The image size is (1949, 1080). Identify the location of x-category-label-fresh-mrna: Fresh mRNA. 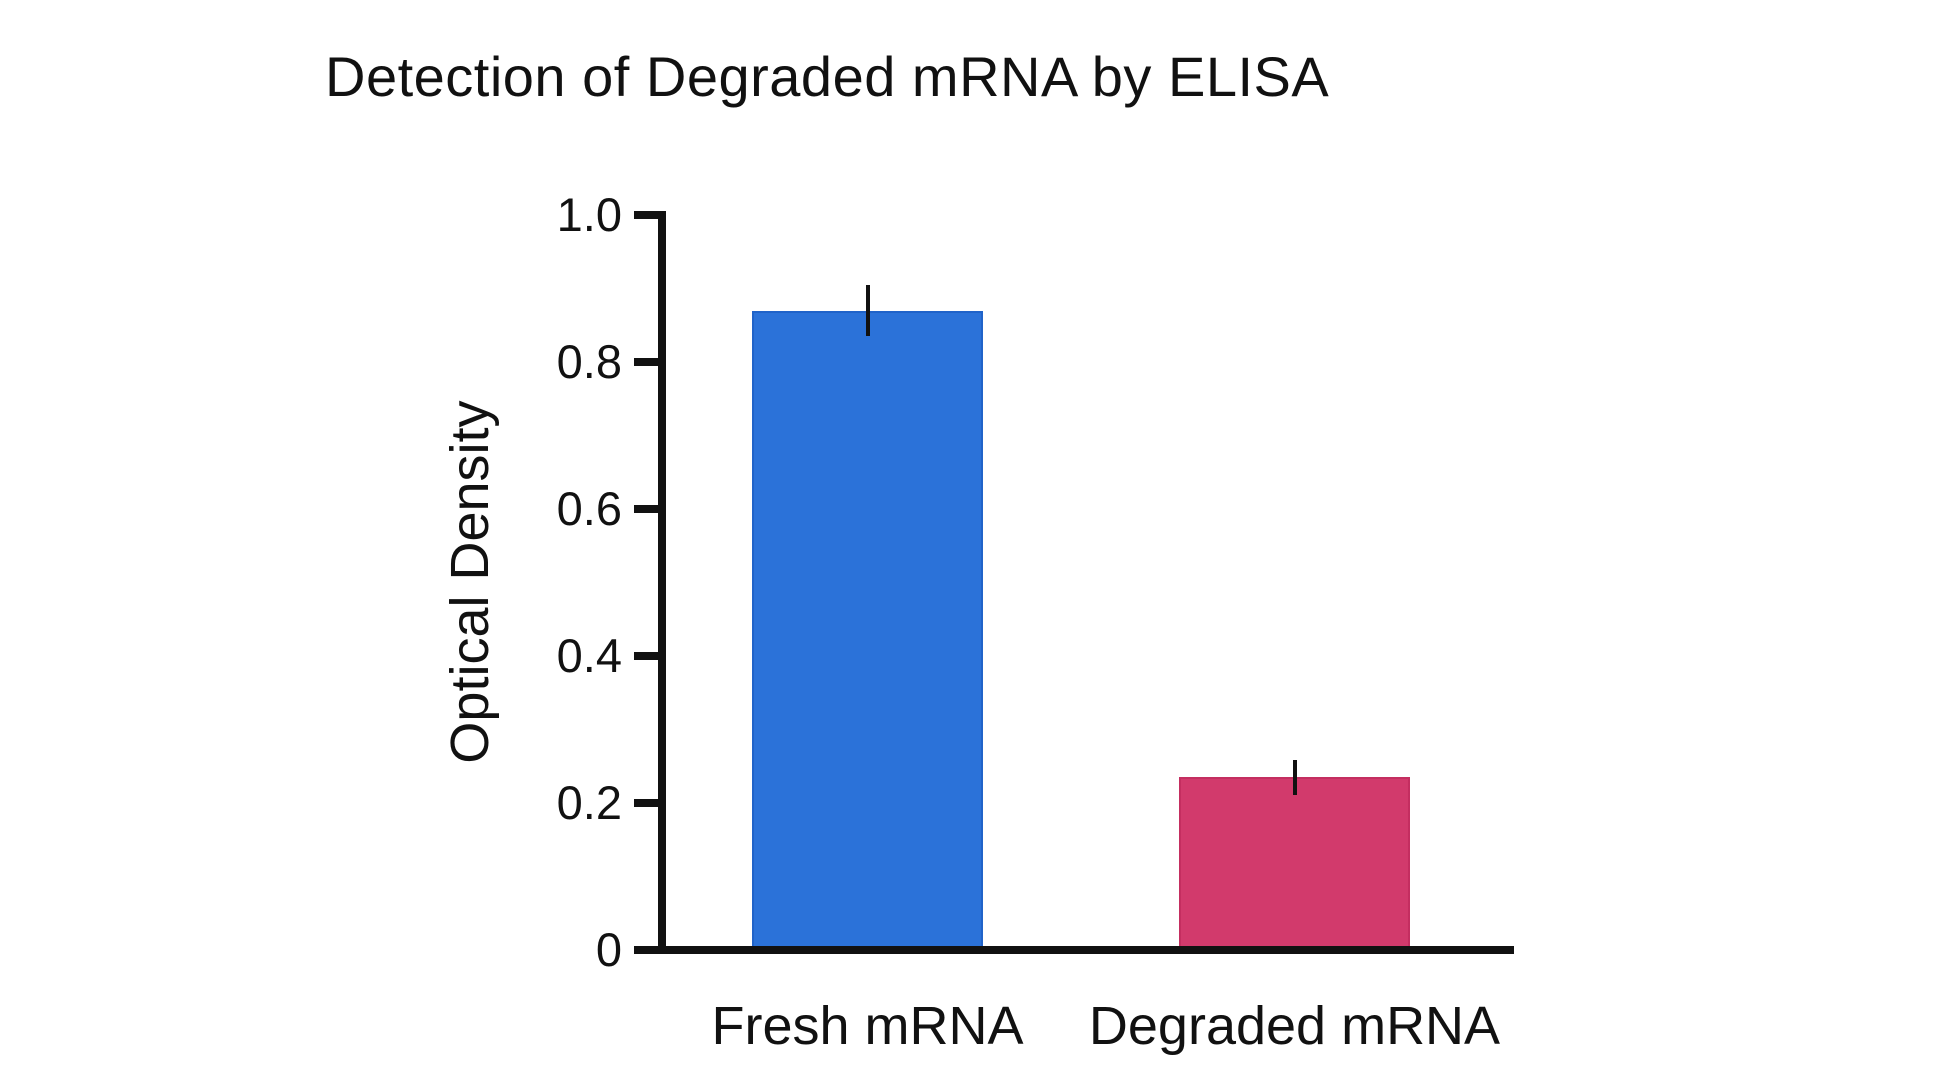
(867, 1026).